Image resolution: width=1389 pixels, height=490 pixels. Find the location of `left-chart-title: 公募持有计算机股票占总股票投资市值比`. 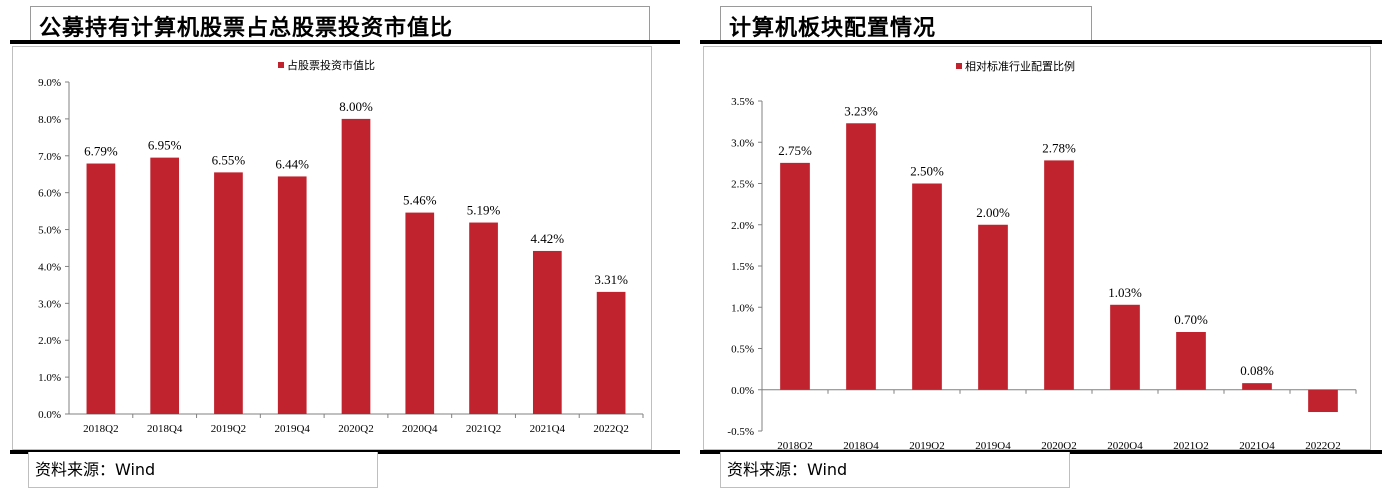

left-chart-title: 公募持有计算机股票占总股票投资市值比 is located at coordinates (246, 28).